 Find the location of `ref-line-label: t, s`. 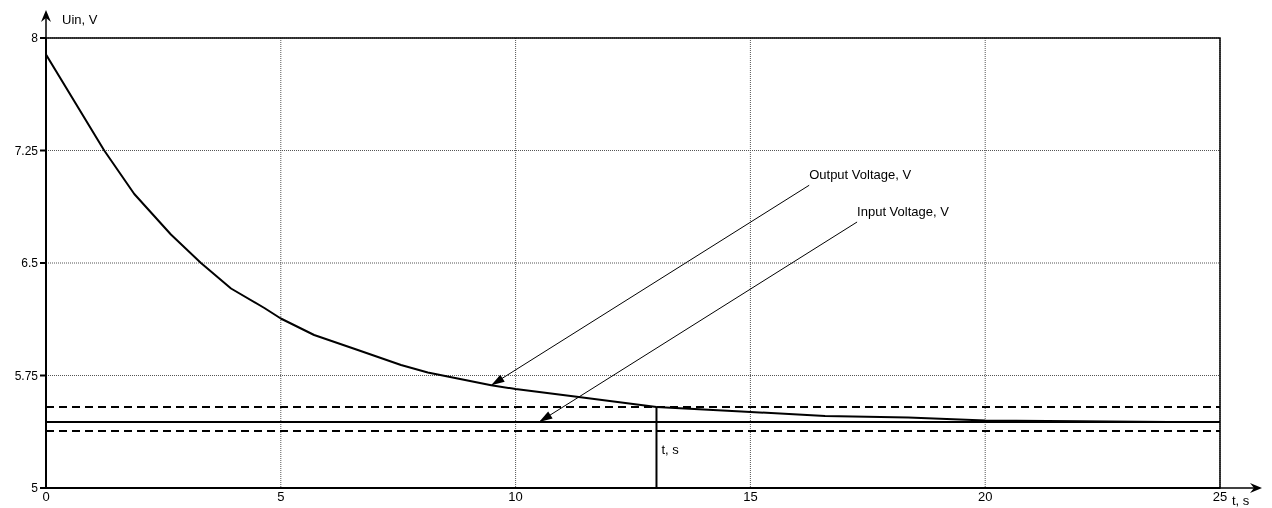

ref-line-label: t, s is located at coordinates (670, 449).